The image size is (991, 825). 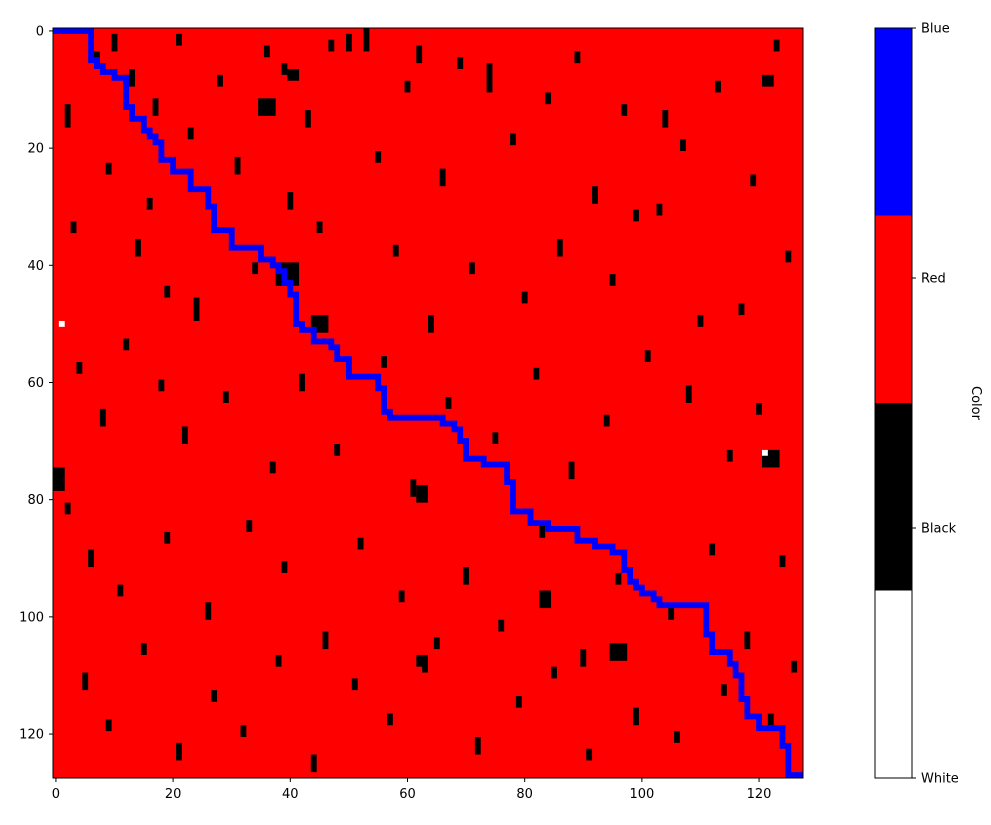 I want to click on colorbar-tick-label: Red, so click(x=933, y=279).